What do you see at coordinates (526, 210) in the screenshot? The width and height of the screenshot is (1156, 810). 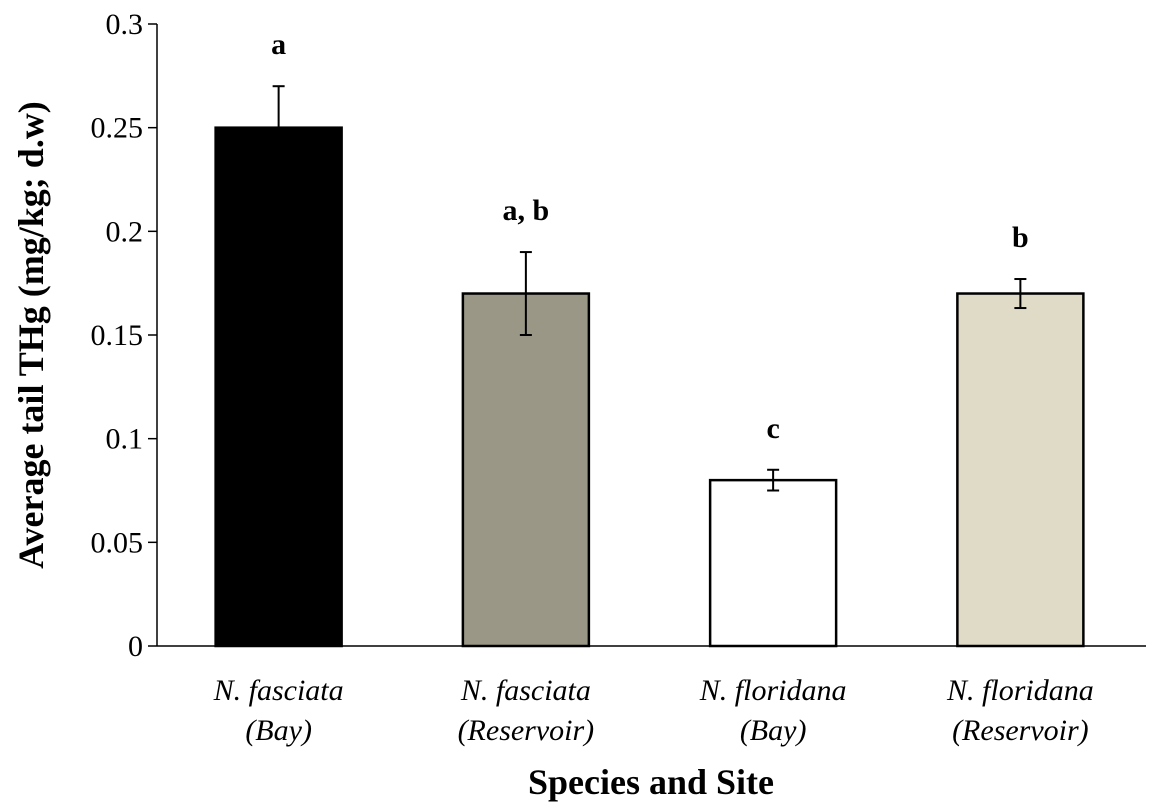 I see `significance-label: a, b` at bounding box center [526, 210].